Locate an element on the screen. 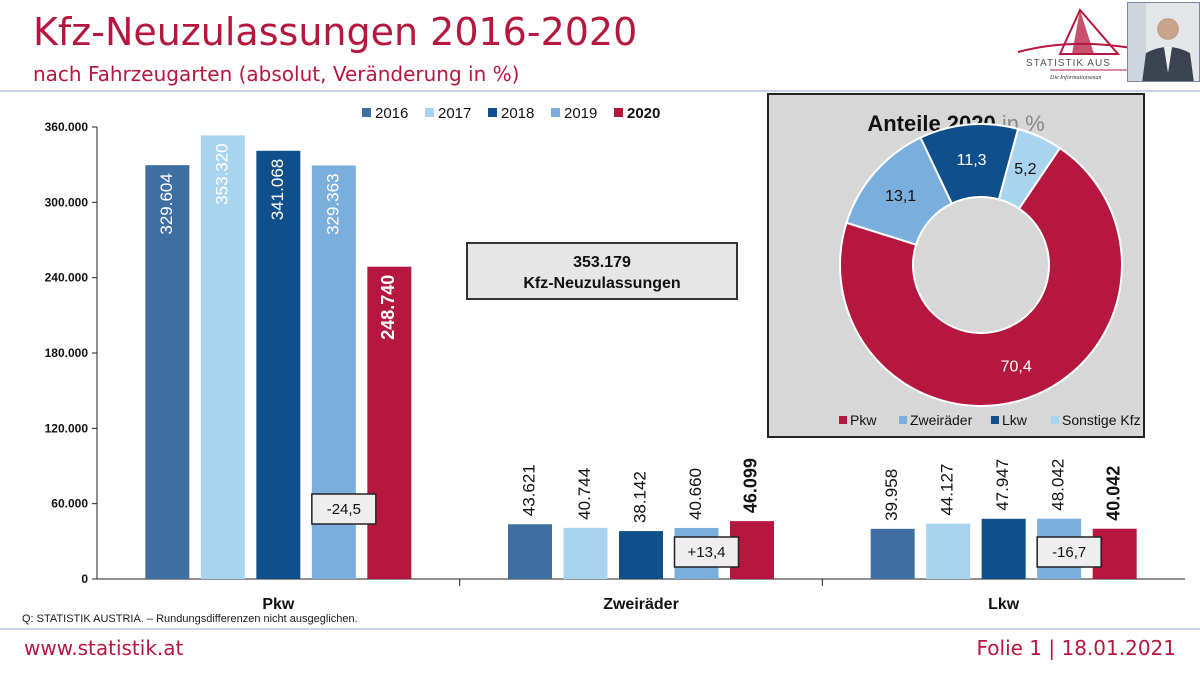 The height and width of the screenshot is (675, 1200). bar-value-label: 39.958 is located at coordinates (891, 495).